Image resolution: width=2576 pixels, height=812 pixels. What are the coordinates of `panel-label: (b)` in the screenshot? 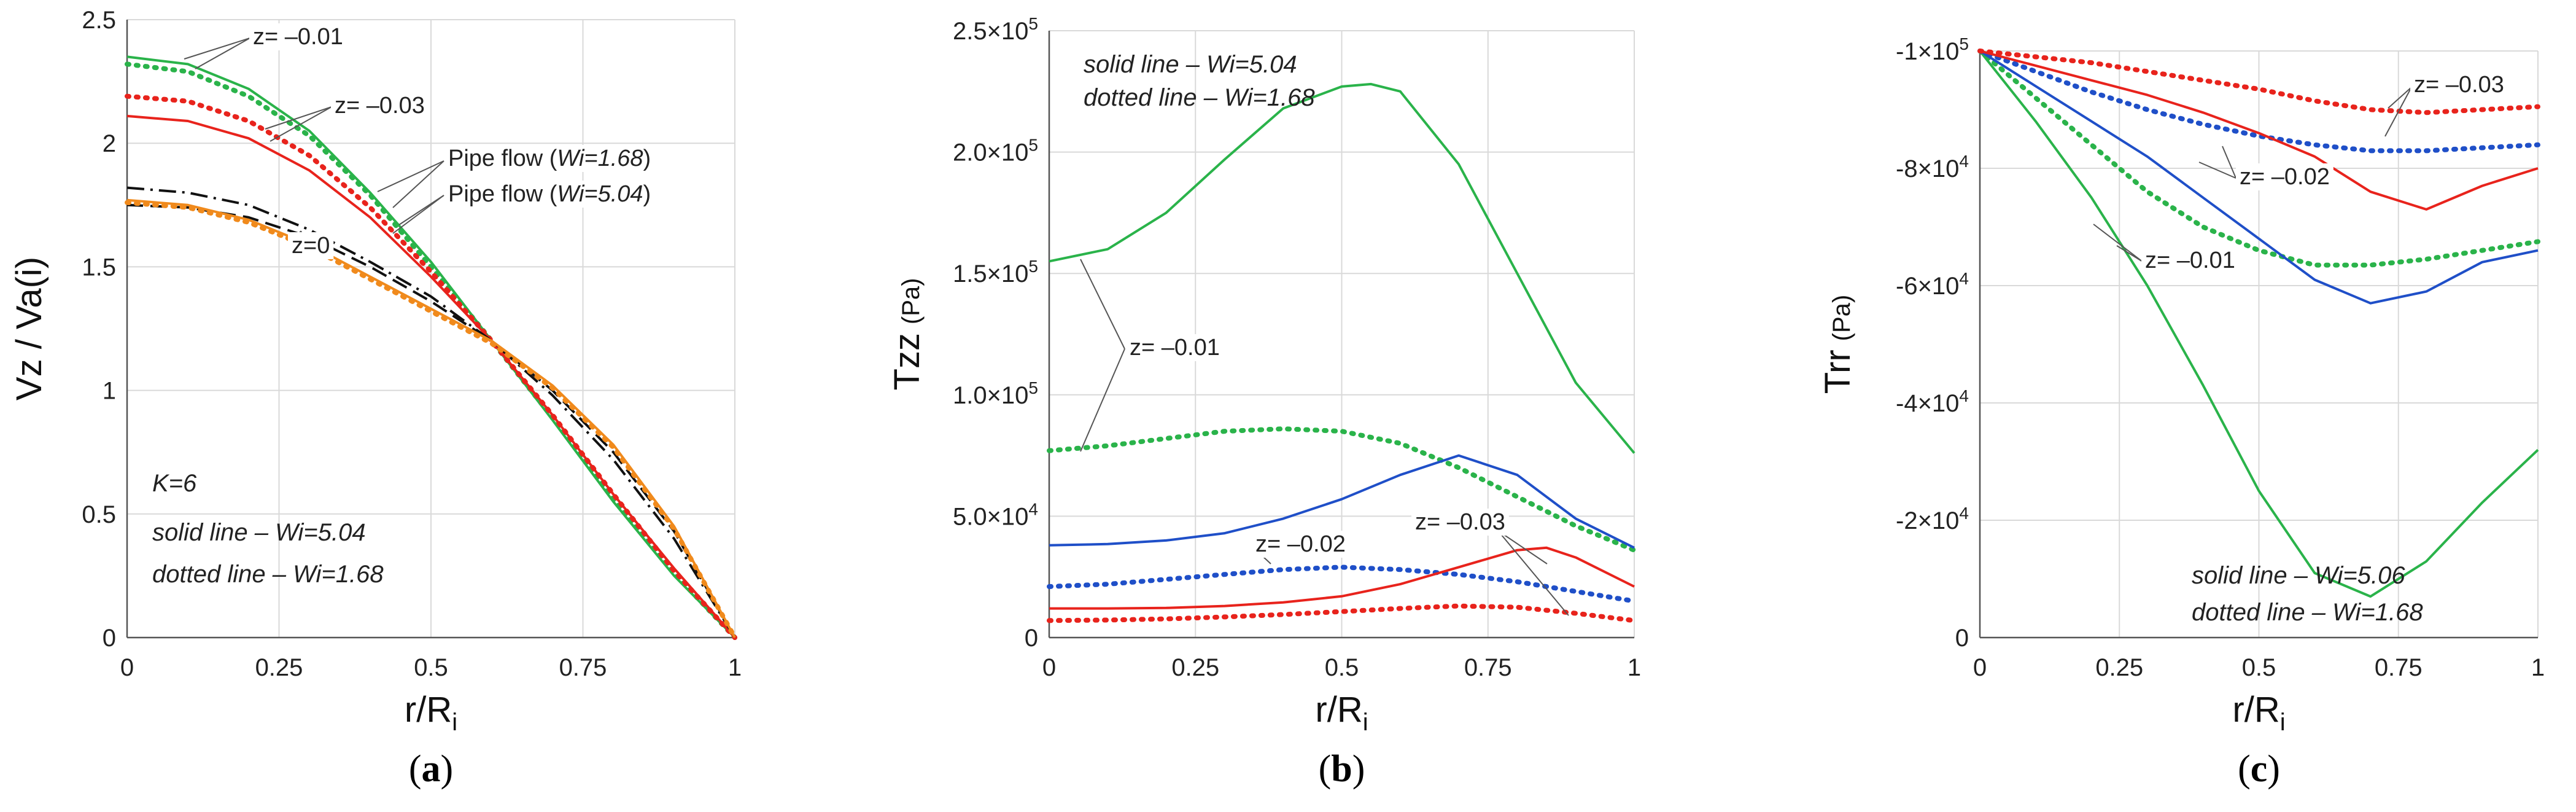 It's located at (1342, 769).